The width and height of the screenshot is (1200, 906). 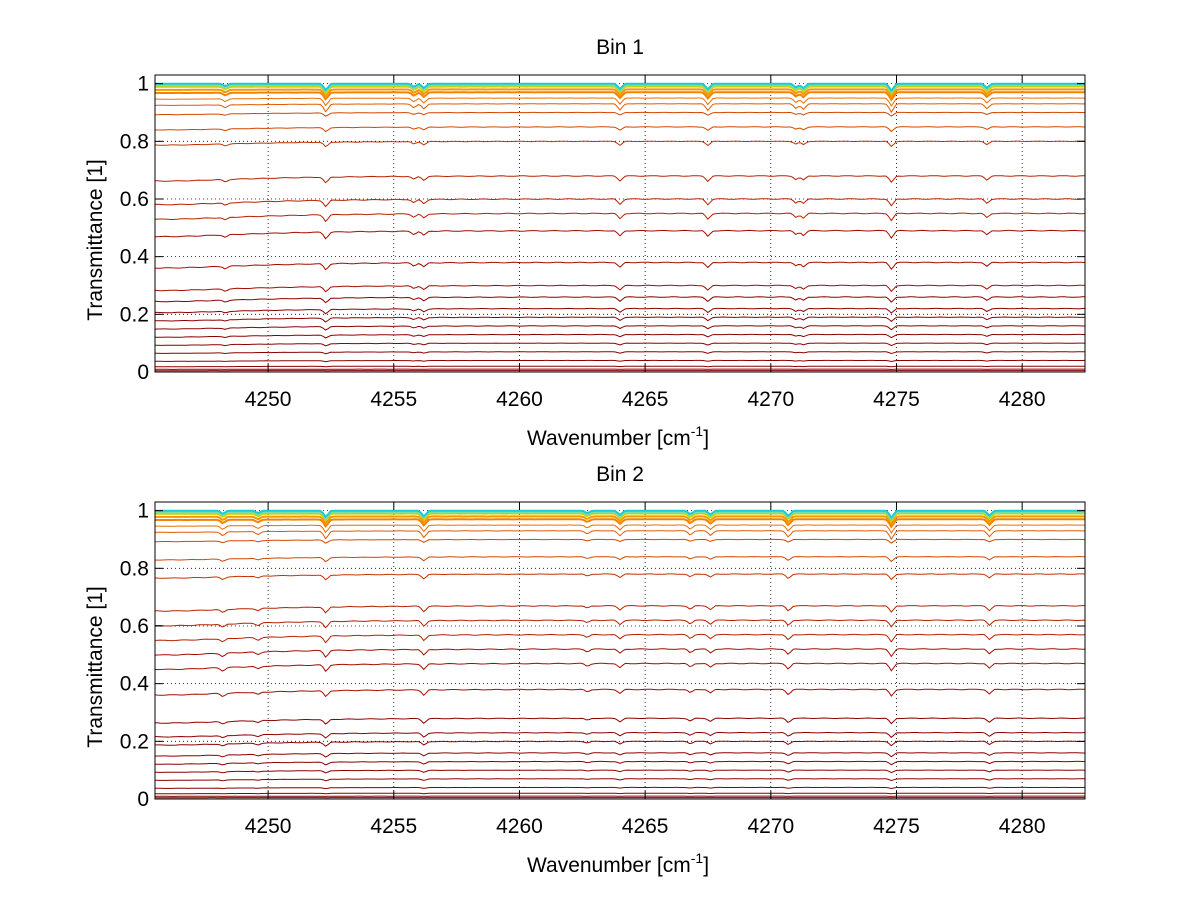 I want to click on plot-title: Bin 2, so click(x=620, y=474).